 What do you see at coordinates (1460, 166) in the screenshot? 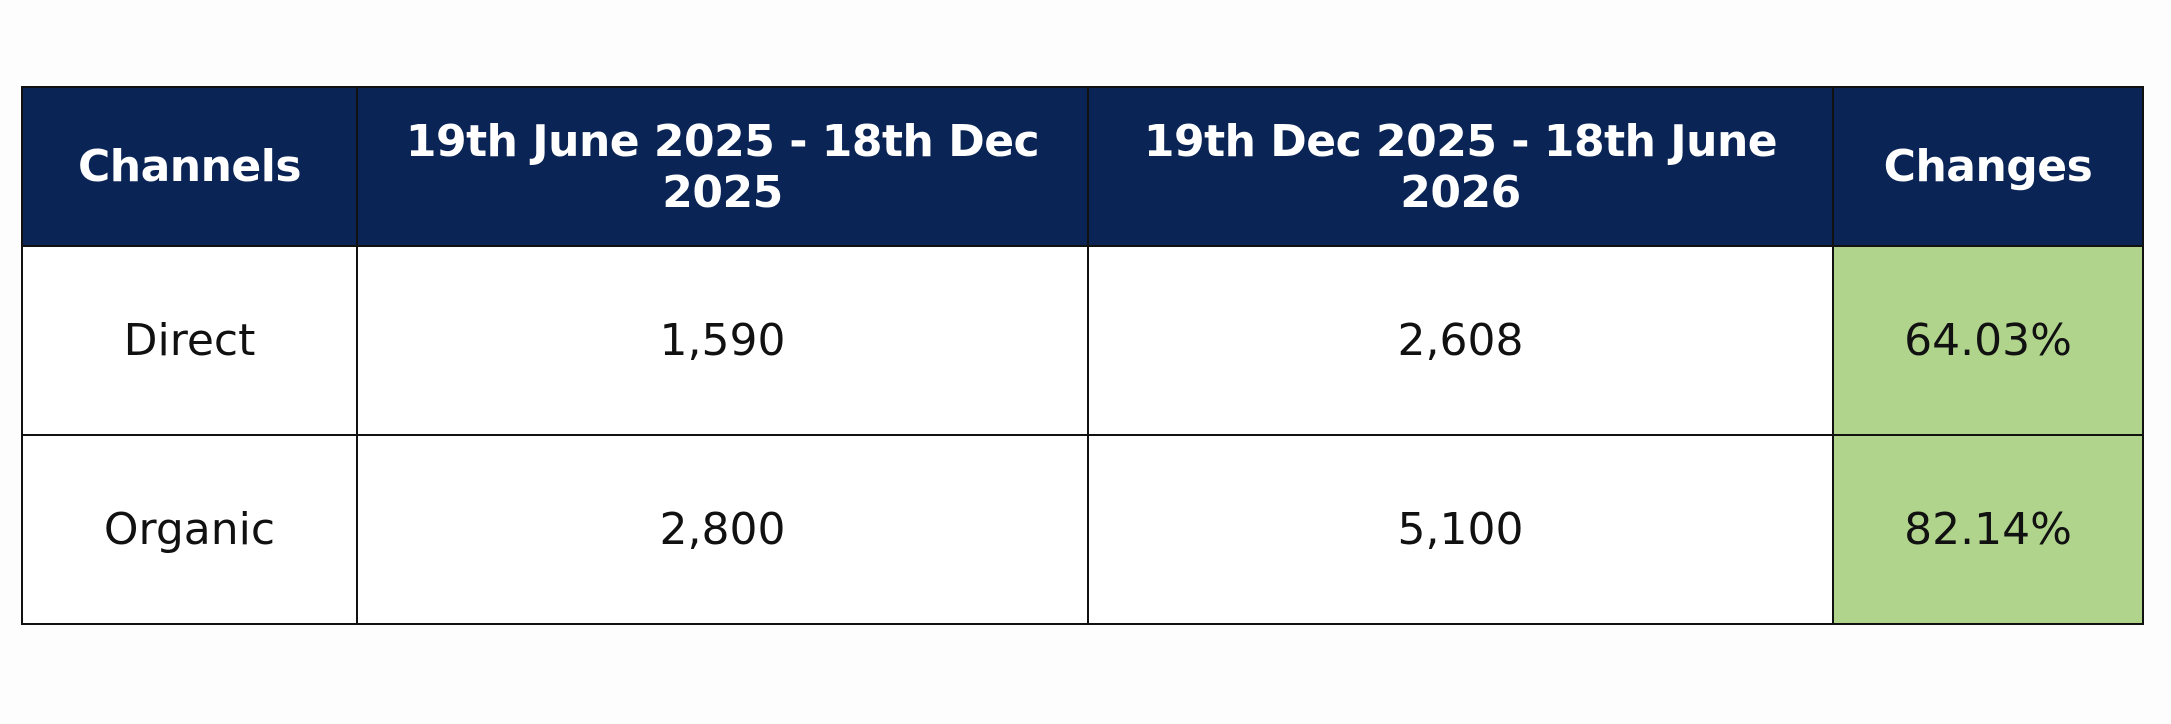
I see `header-cell: 19th Dec 2025 - 18th June 2026` at bounding box center [1460, 166].